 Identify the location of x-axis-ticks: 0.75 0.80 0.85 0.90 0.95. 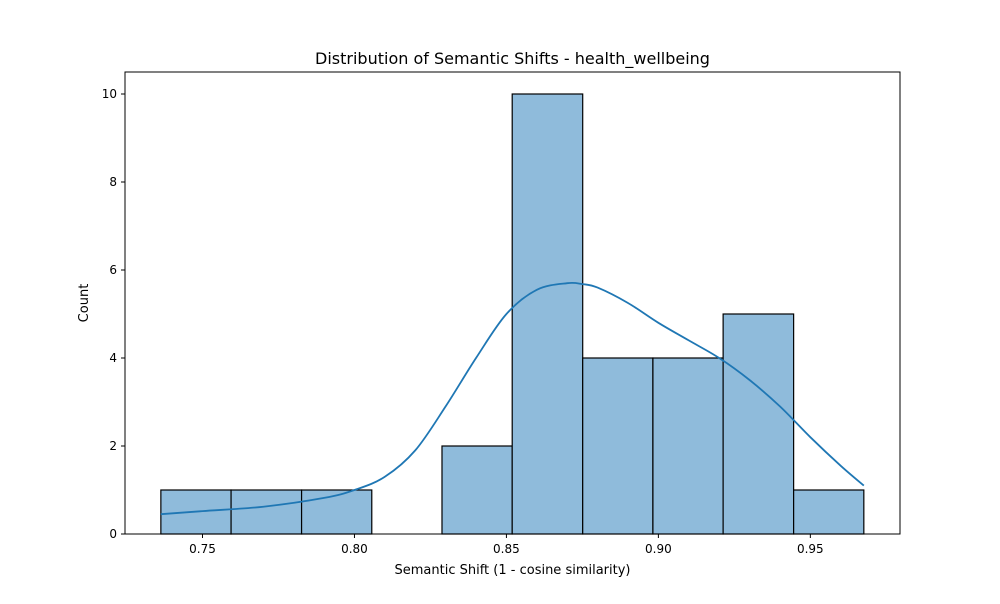
(506, 545).